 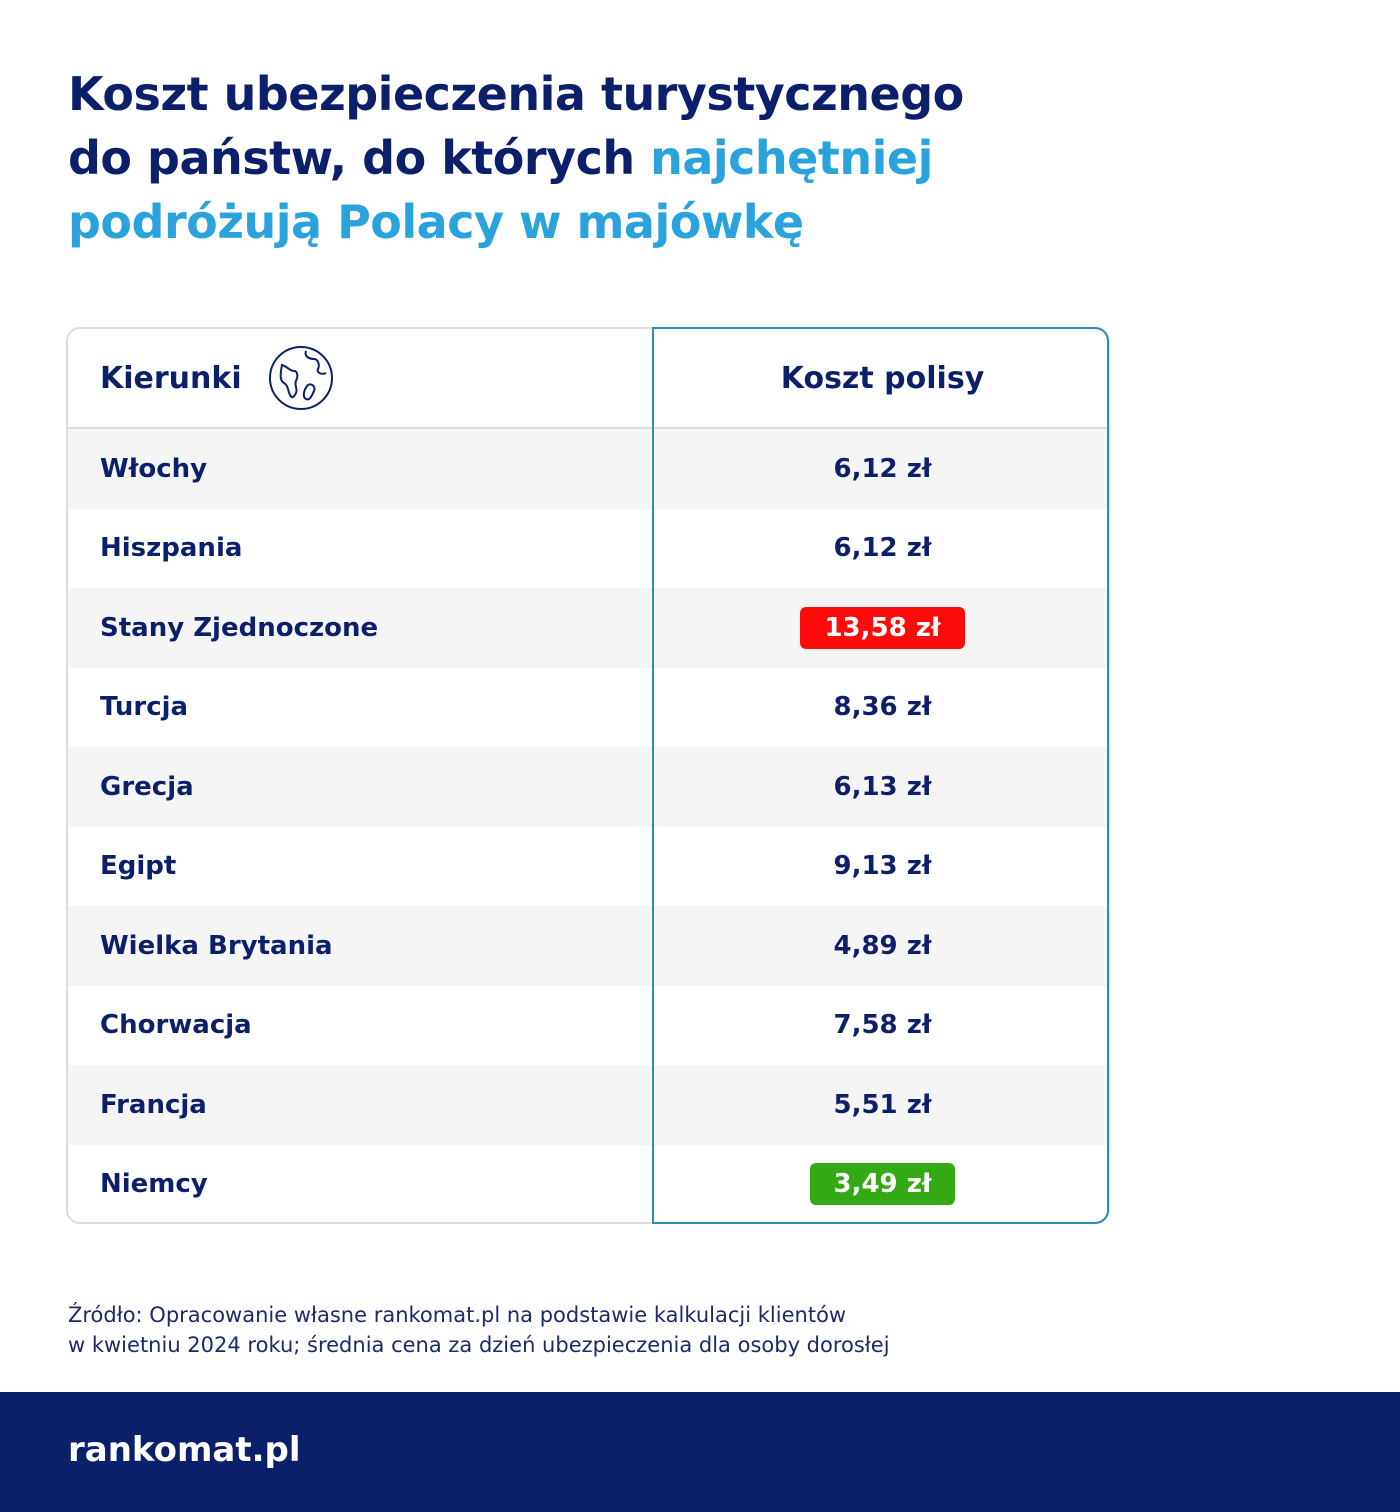 What do you see at coordinates (144, 707) in the screenshot?
I see `country: Turcja` at bounding box center [144, 707].